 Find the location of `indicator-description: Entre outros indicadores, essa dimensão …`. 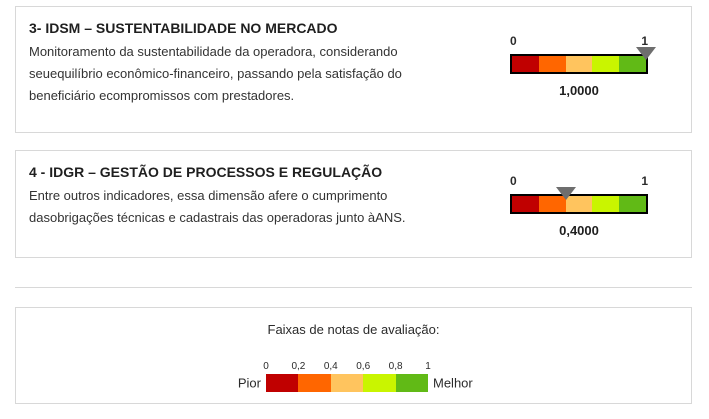

indicator-description: Entre outros indicadores, essa dimensão … is located at coordinates (217, 206).